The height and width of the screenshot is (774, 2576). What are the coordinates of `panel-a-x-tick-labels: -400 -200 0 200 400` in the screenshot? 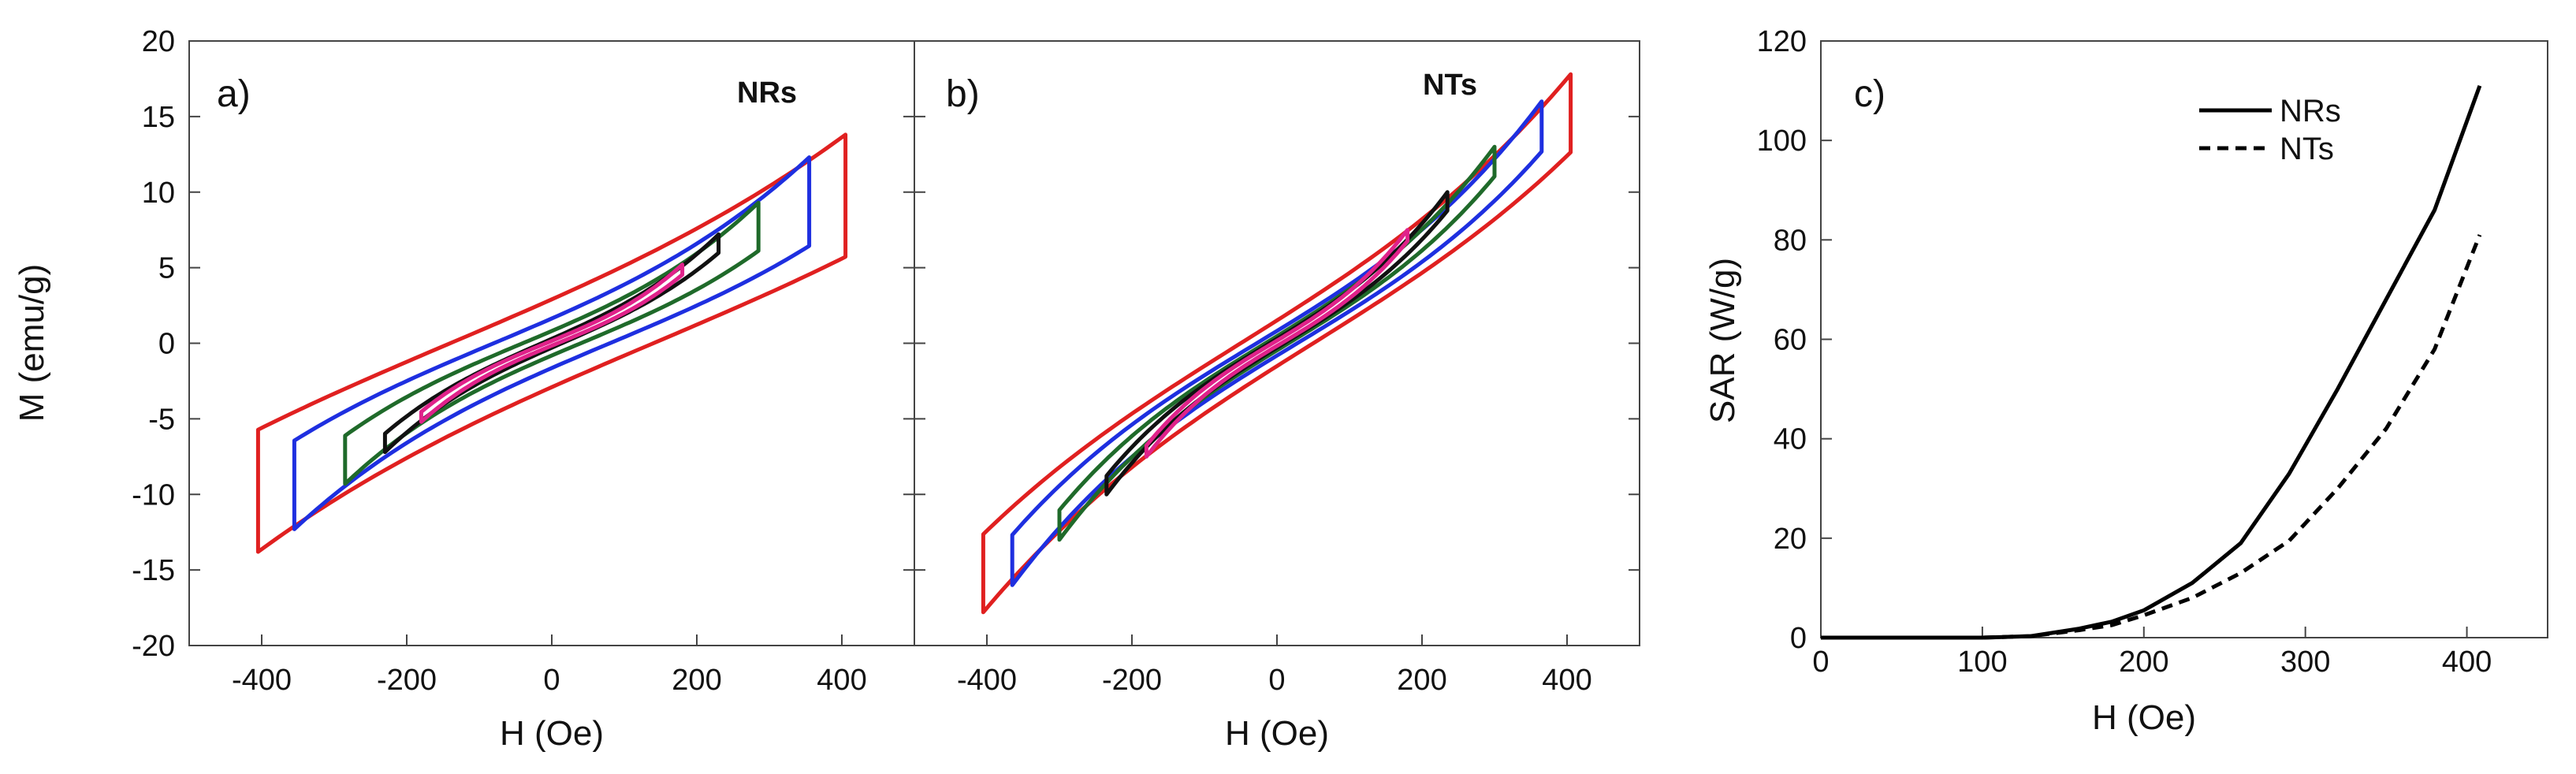 It's located at (549, 680).